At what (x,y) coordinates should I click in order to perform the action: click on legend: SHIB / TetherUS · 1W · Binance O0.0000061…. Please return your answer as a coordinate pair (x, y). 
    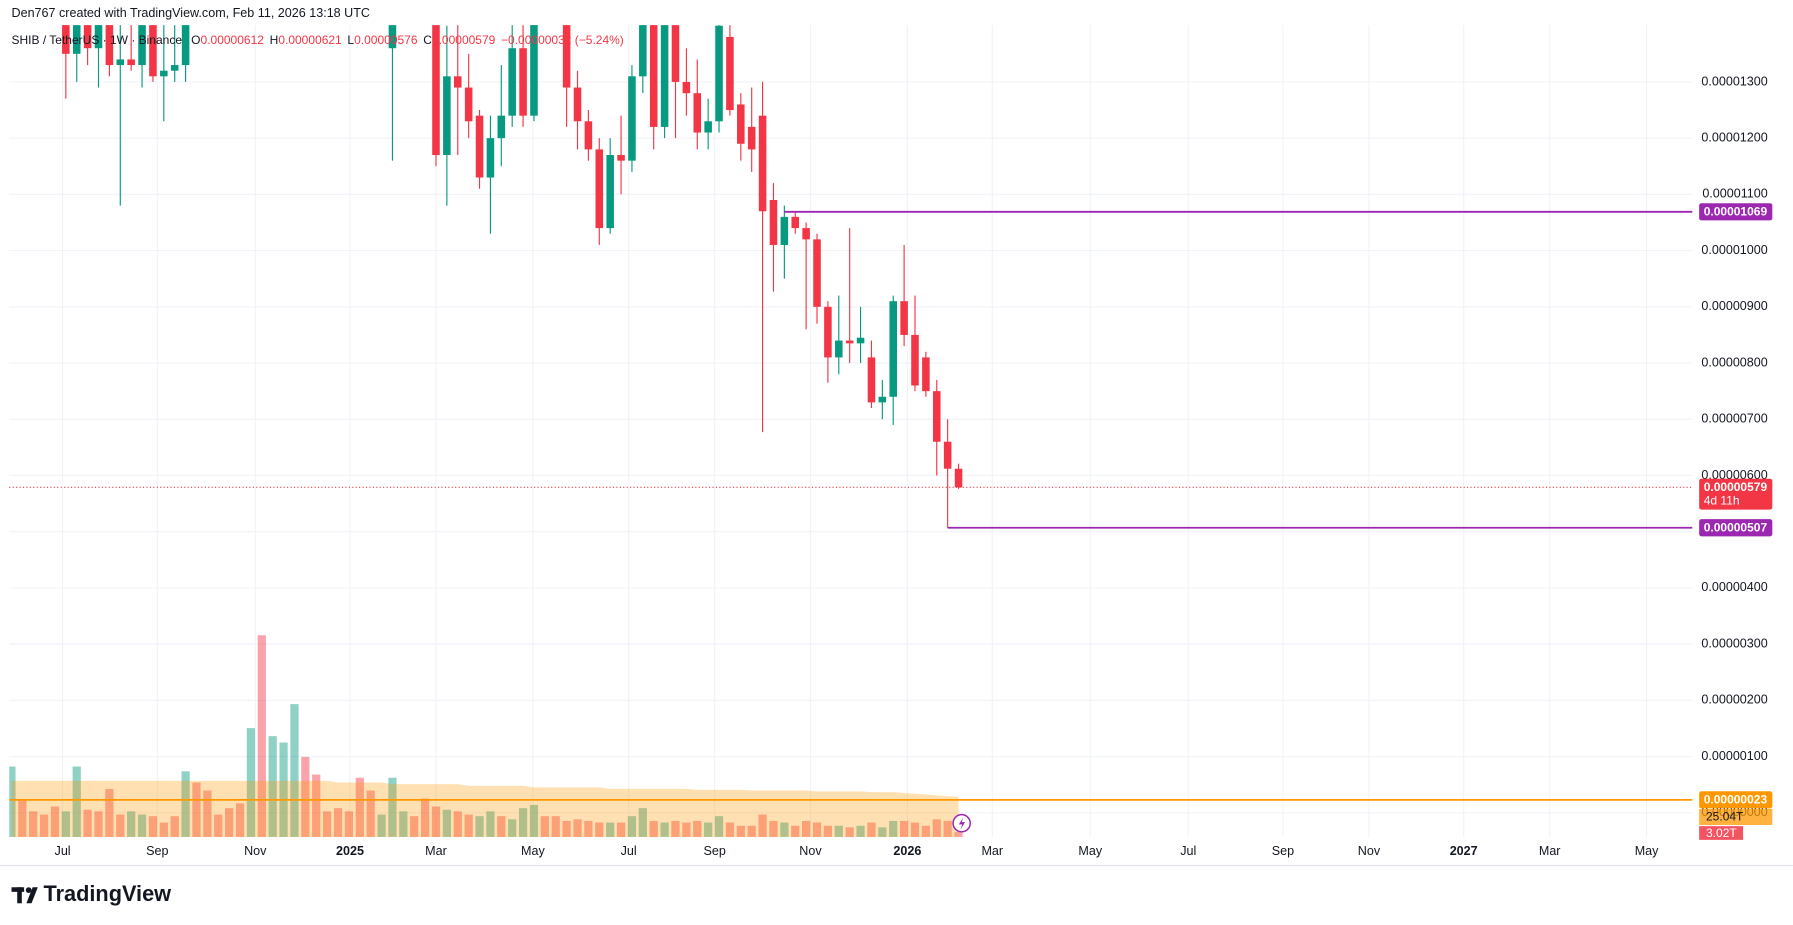
    Looking at the image, I should click on (318, 40).